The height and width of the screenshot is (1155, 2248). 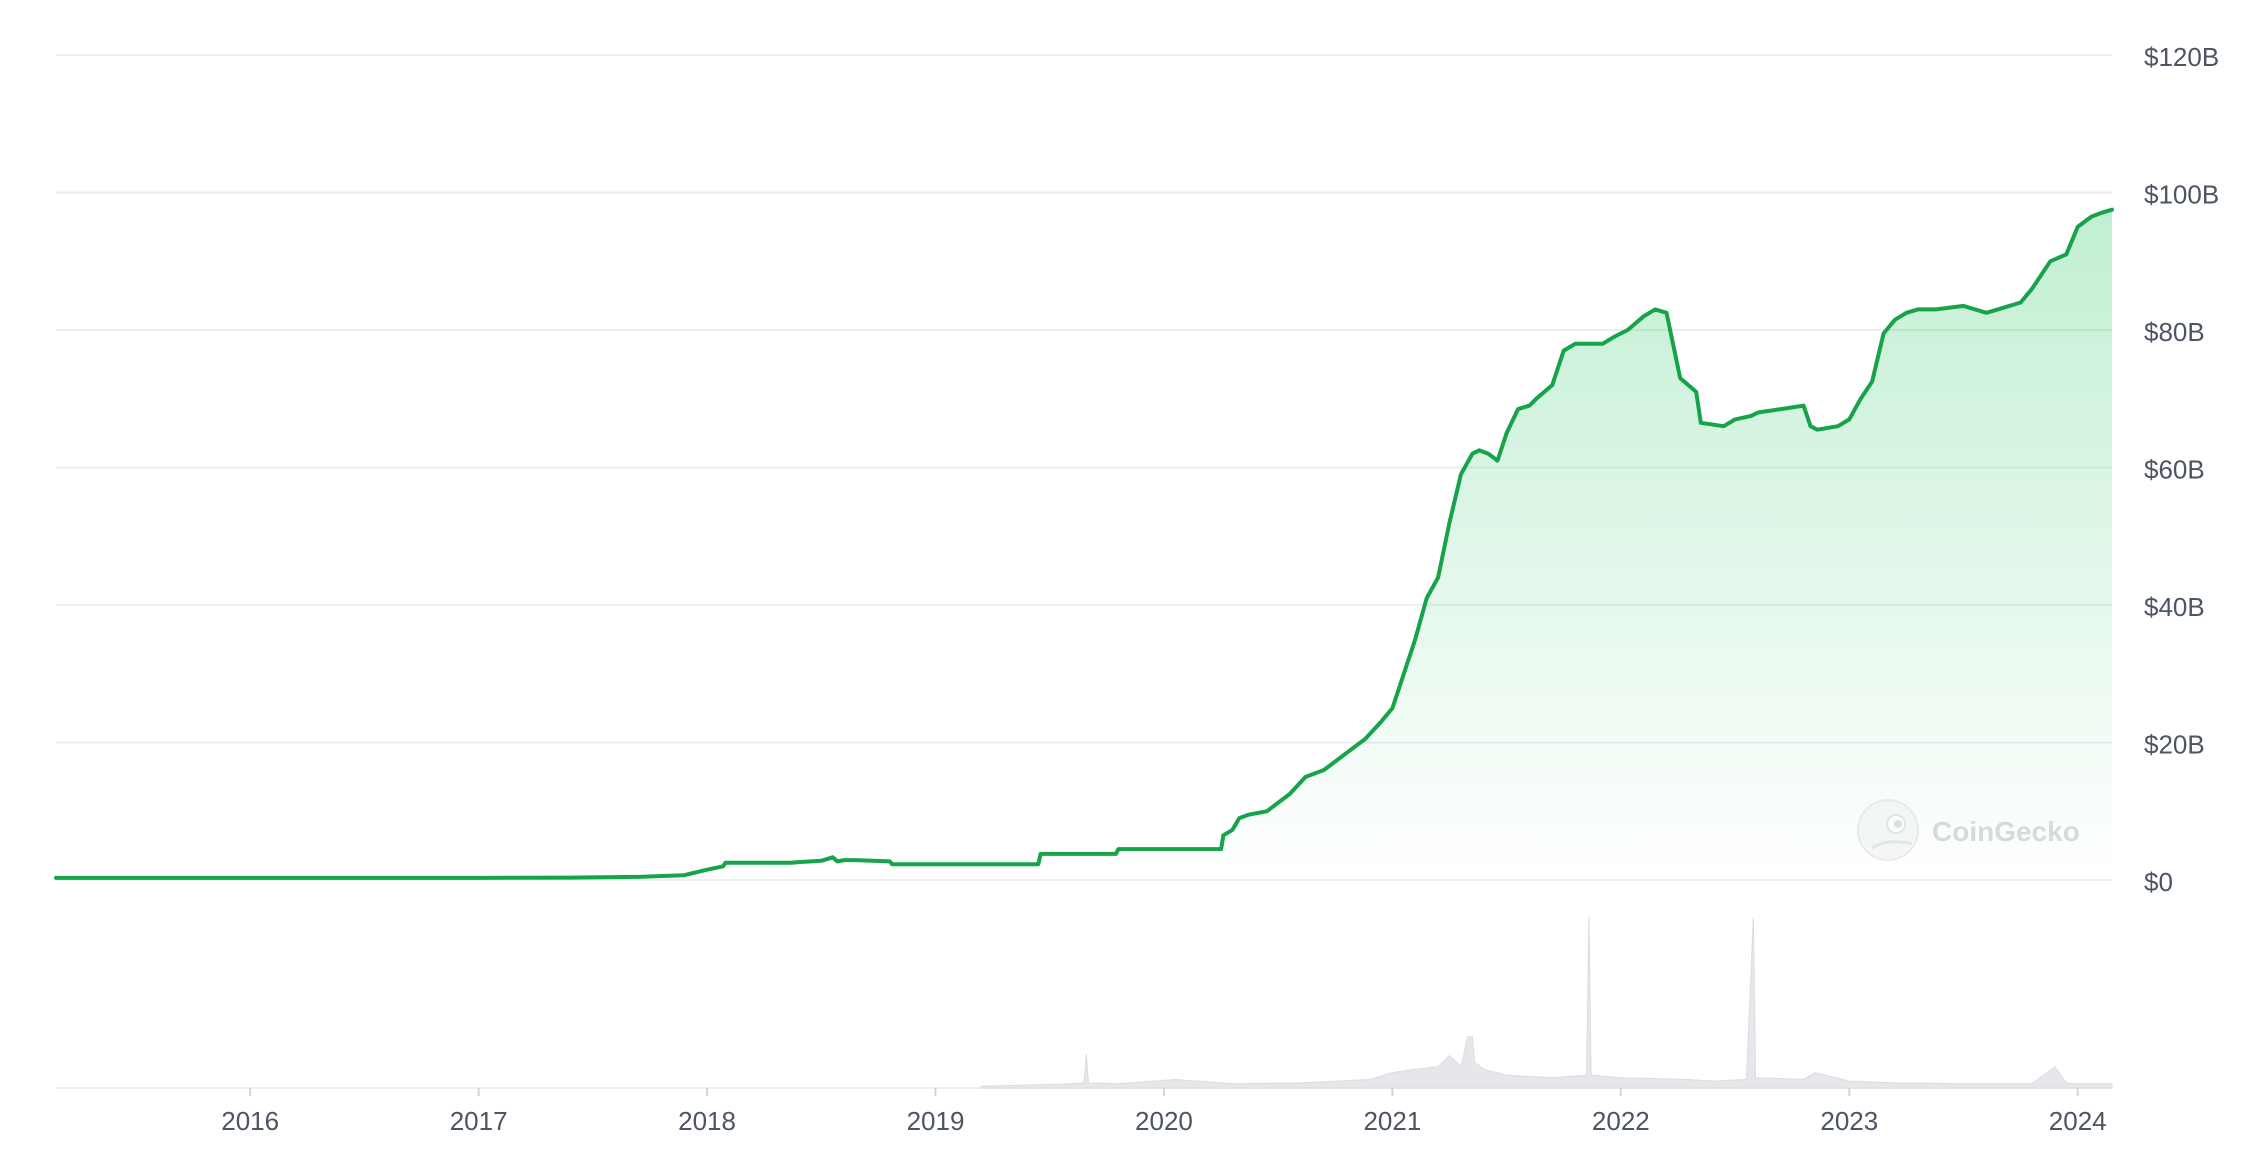 What do you see at coordinates (2174, 332) in the screenshot?
I see `y-tick-label: $80B` at bounding box center [2174, 332].